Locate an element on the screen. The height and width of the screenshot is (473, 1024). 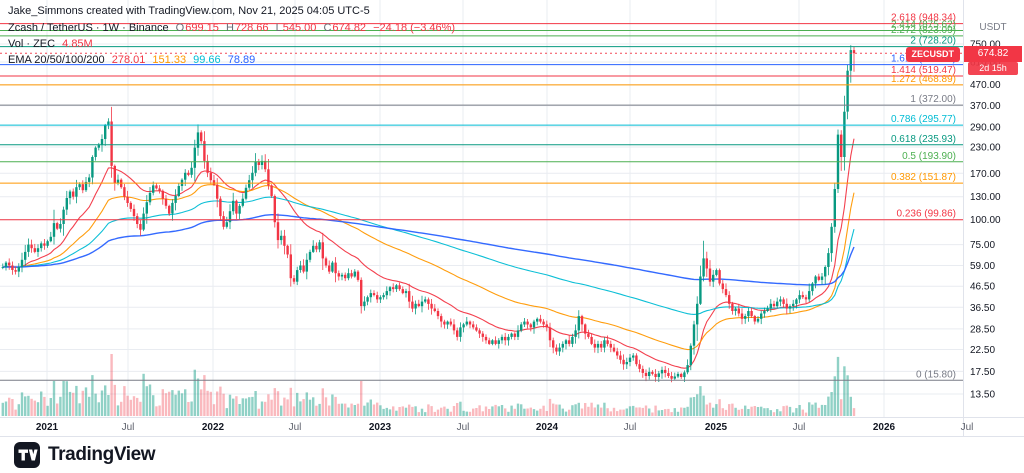
price-tick-label: 36.50 is located at coordinates (982, 308).